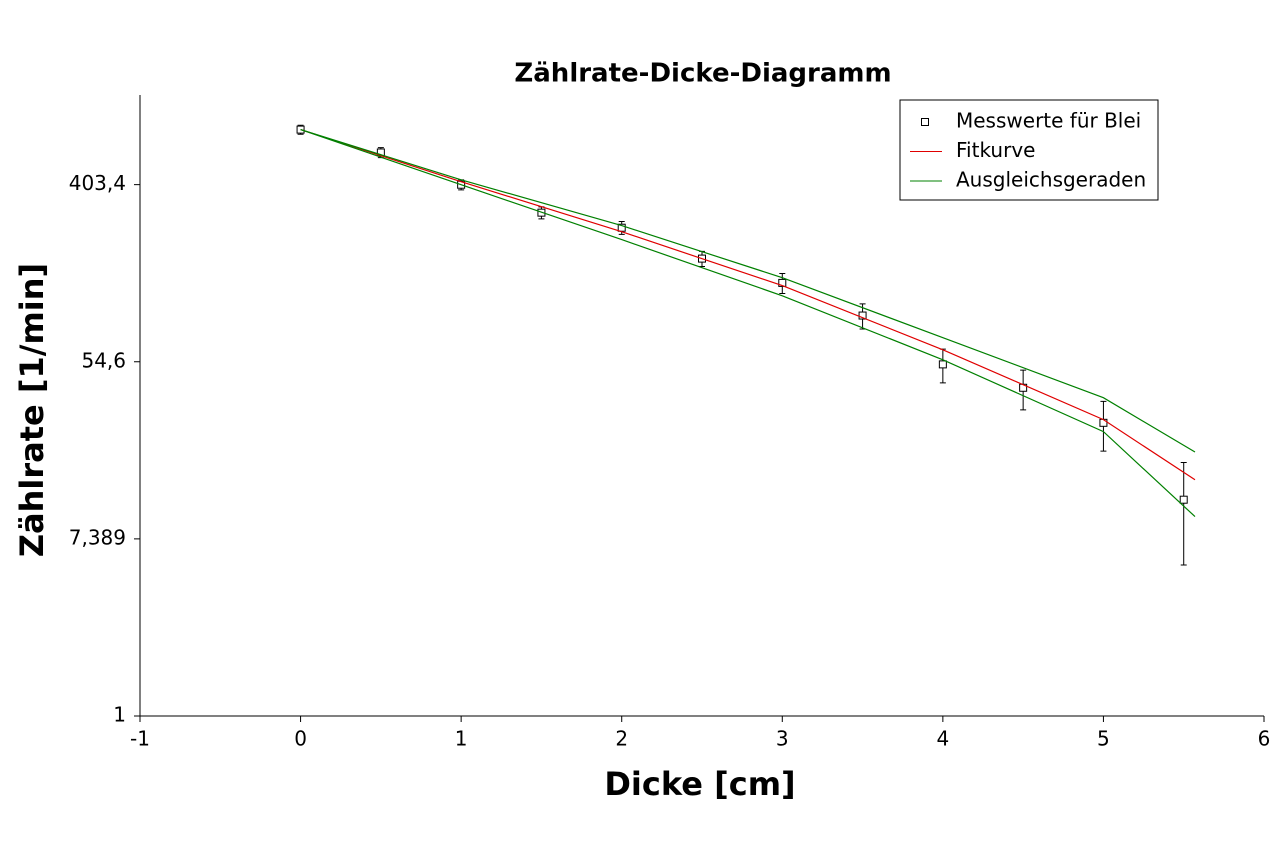 The image size is (1280, 862). I want to click on x-tick-label: 2, so click(621, 739).